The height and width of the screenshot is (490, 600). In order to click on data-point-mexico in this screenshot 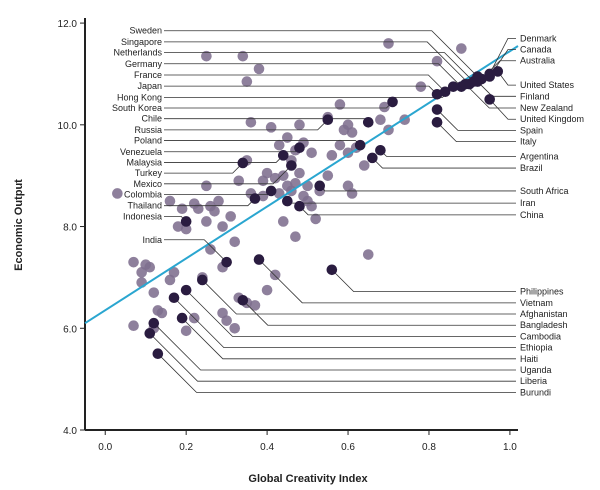, I will do `click(291, 165)`.